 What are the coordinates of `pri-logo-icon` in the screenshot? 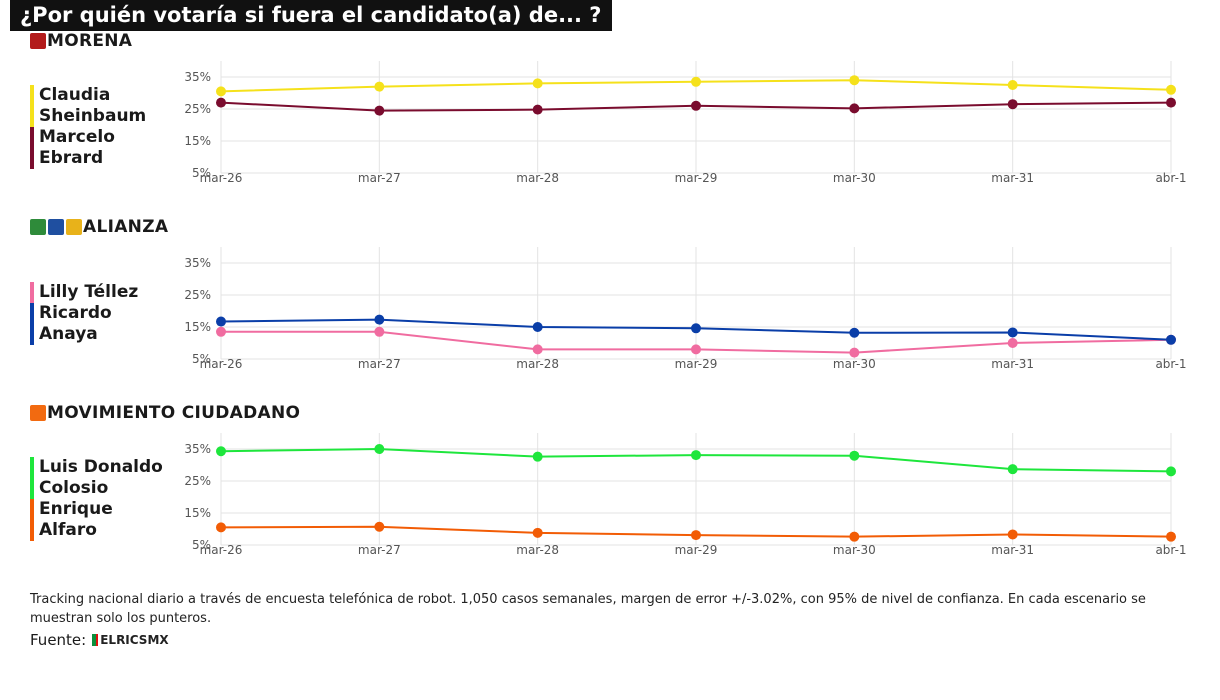 It's located at (38, 227).